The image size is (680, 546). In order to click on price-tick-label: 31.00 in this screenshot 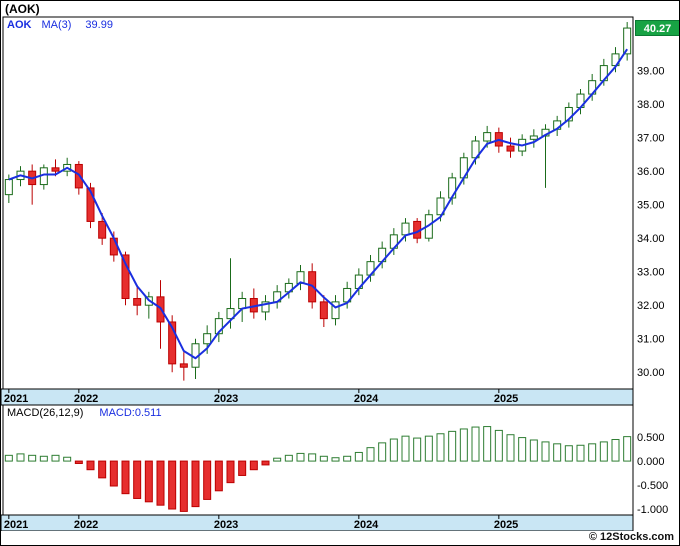, I will do `click(651, 340)`.